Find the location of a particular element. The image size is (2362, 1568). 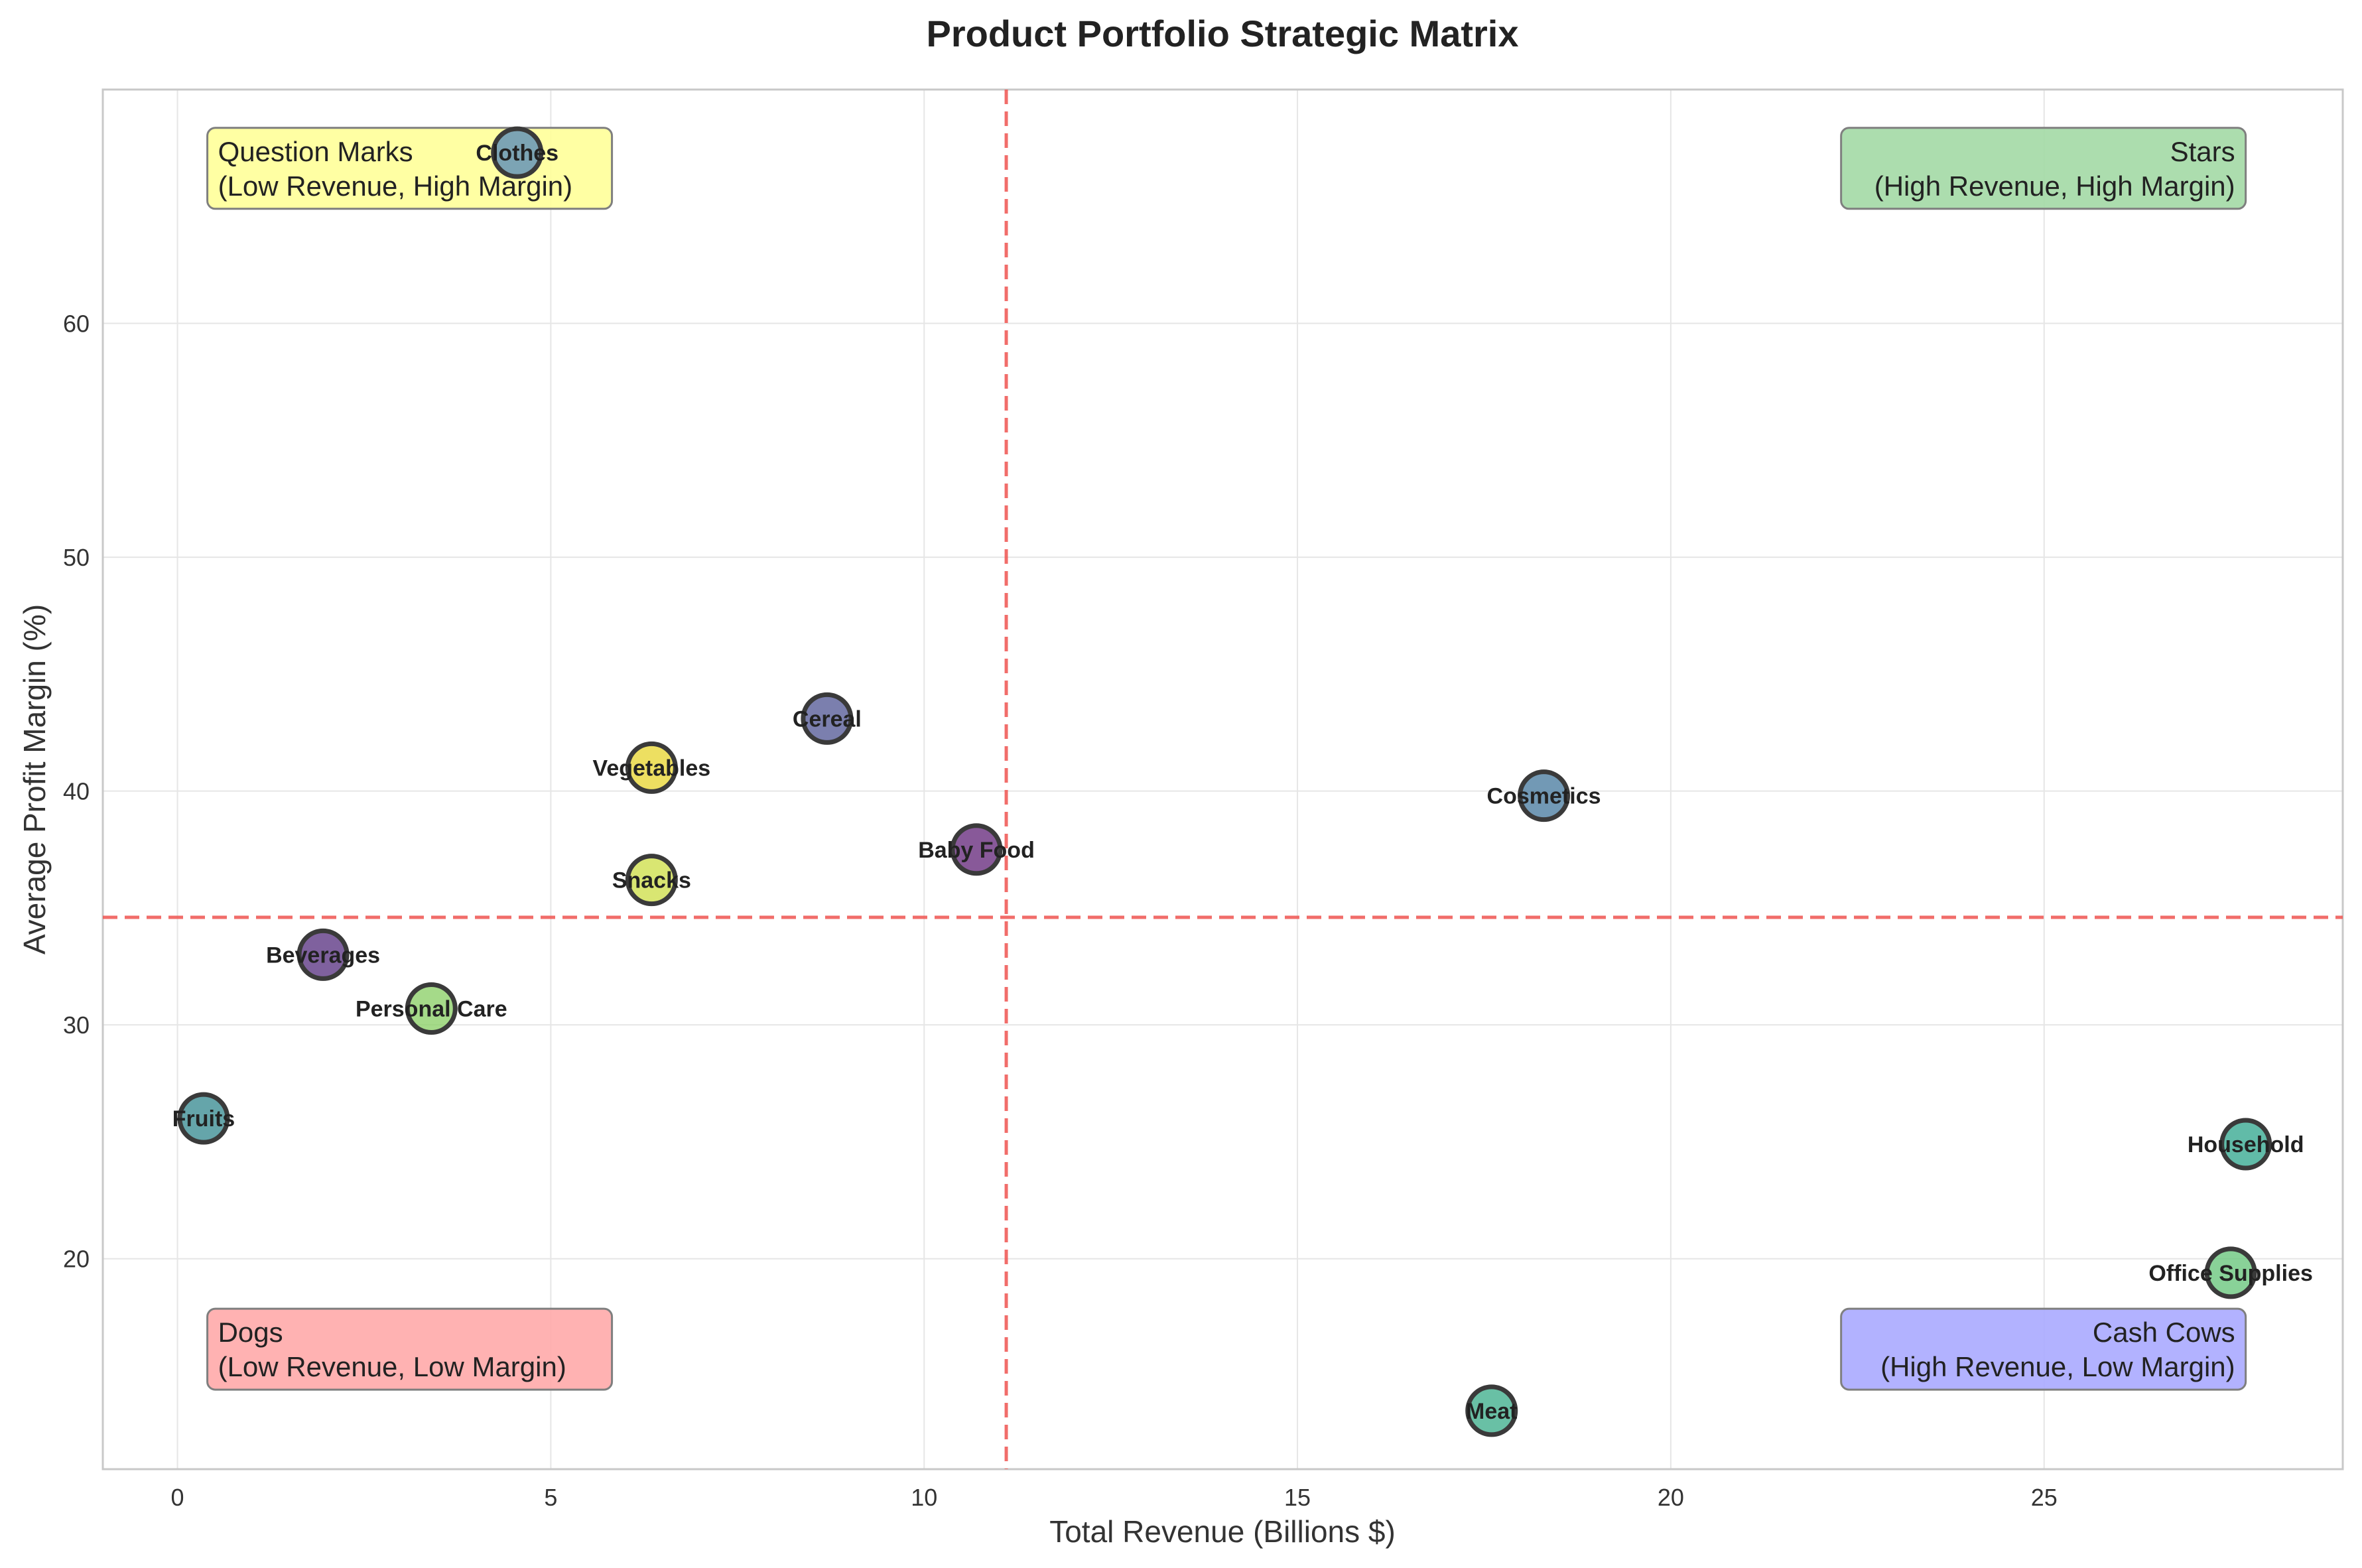

data-label: Personal Care is located at coordinates (431, 1009).